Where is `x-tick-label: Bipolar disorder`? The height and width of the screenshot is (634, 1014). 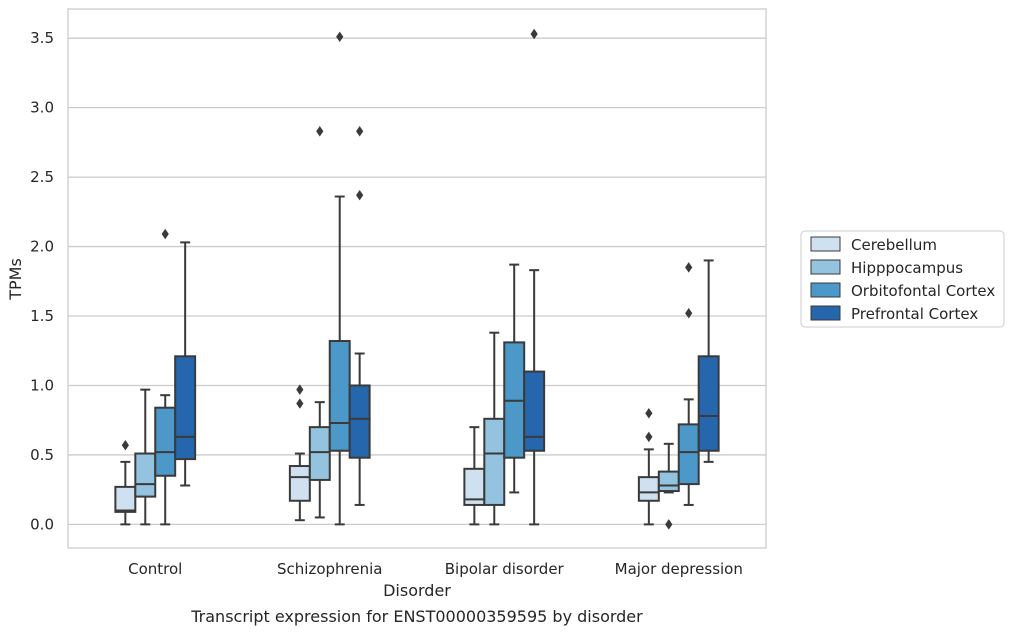 x-tick-label: Bipolar disorder is located at coordinates (505, 569).